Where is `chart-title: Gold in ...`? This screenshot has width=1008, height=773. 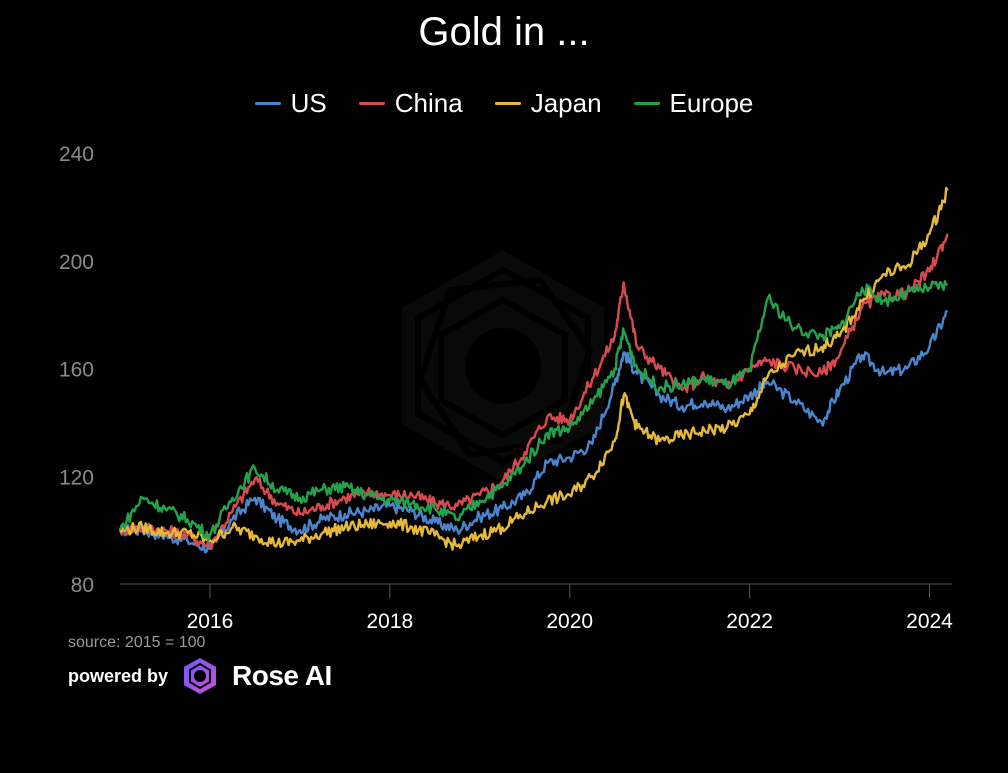
chart-title: Gold in ... is located at coordinates (504, 32).